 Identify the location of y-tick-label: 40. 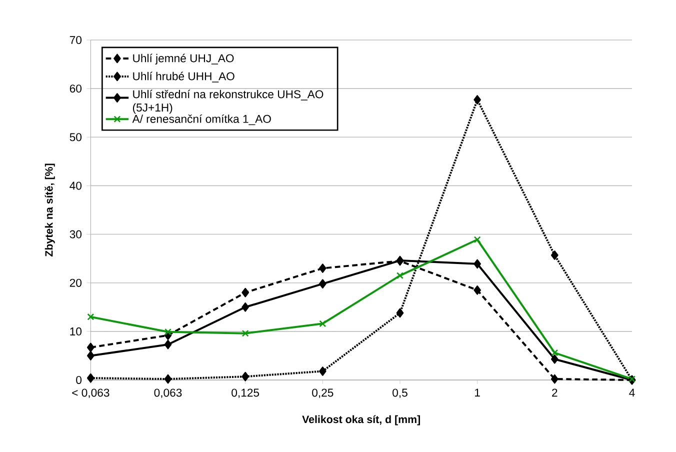
(76, 186).